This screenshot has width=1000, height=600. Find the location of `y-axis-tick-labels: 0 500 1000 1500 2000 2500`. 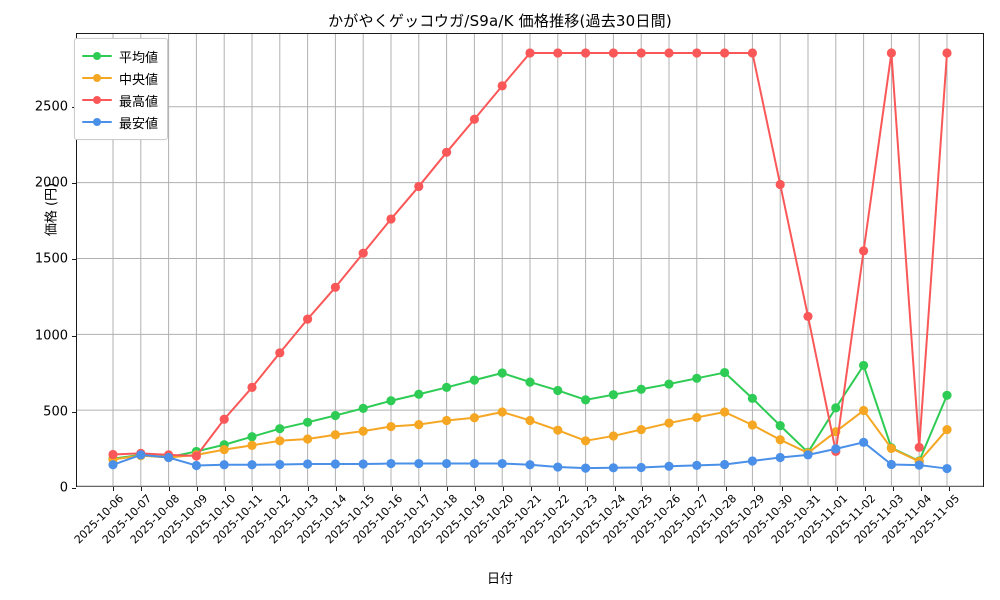

y-axis-tick-labels: 0 500 1000 1500 2000 2500 is located at coordinates (39, 264).